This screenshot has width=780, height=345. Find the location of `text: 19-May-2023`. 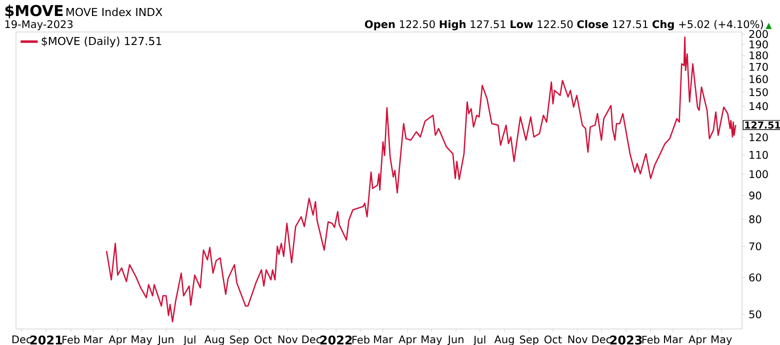

text: 19-May-2023 is located at coordinates (39, 25).